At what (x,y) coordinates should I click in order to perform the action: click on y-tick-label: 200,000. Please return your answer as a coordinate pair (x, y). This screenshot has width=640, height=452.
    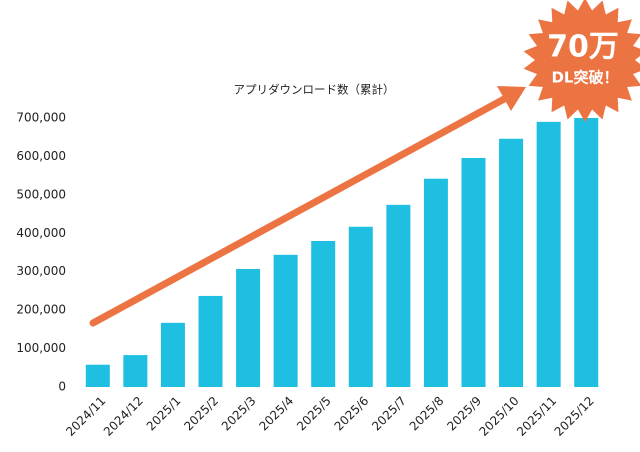
    Looking at the image, I should click on (41, 310).